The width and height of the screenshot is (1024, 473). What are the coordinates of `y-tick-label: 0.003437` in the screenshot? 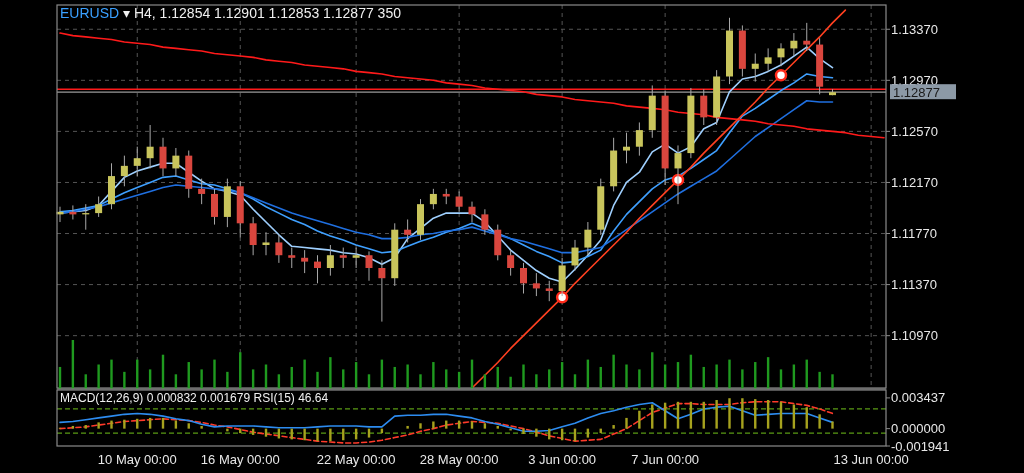 It's located at (918, 398).